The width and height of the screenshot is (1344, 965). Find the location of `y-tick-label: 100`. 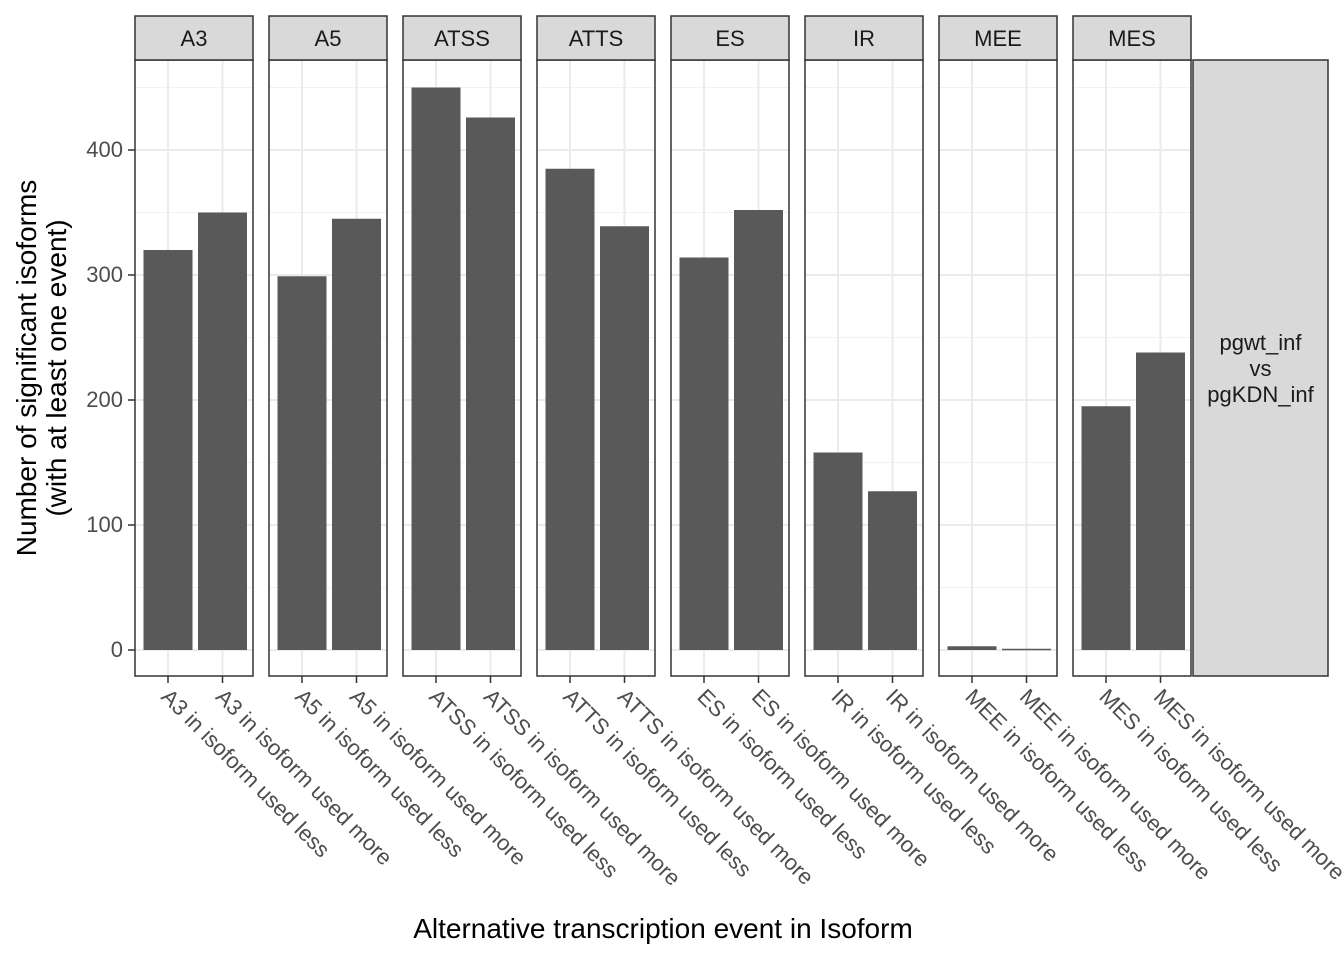

y-tick-label: 100 is located at coordinates (104, 524).